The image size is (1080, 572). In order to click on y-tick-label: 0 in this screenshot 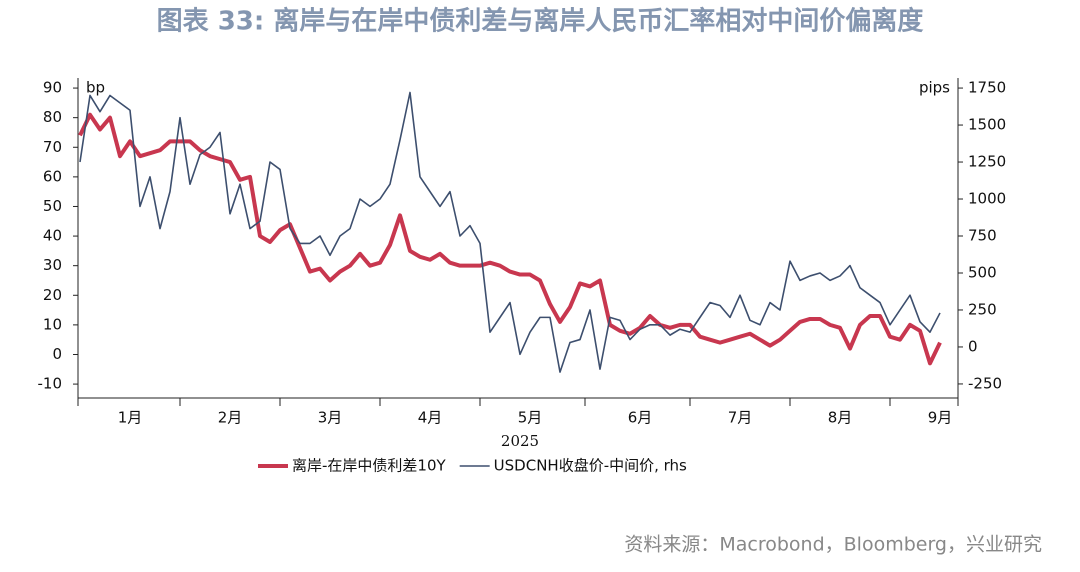, I will do `click(57, 354)`.